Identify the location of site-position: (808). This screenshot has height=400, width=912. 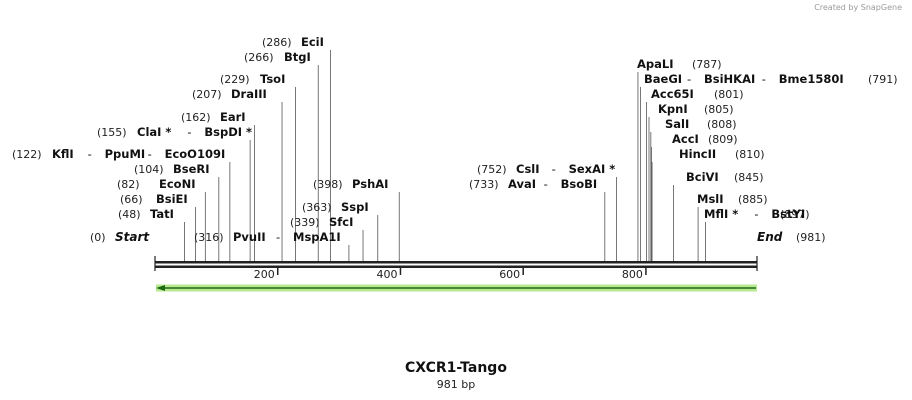
(722, 124).